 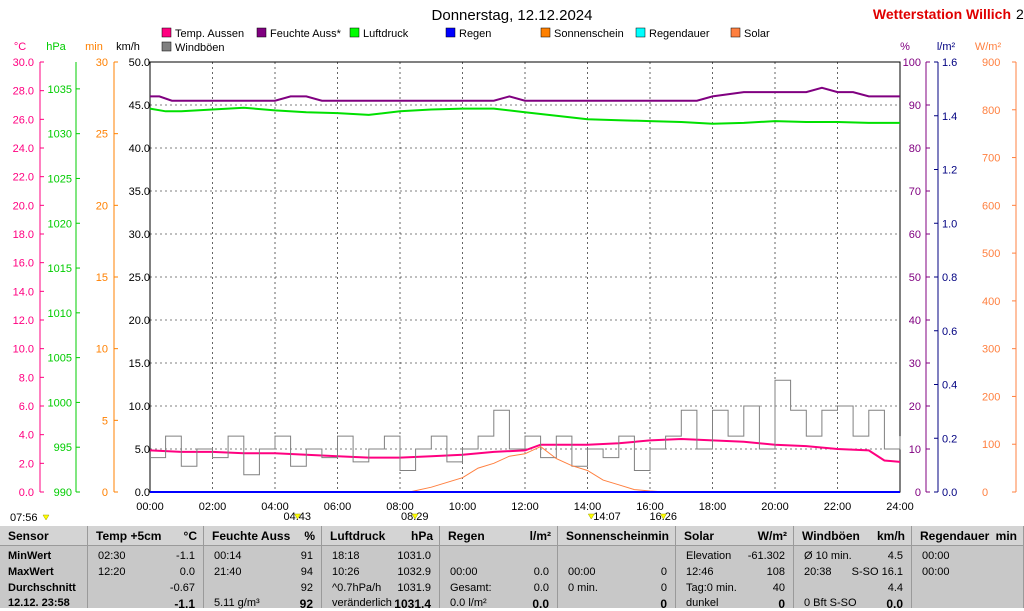 What do you see at coordinates (26, 378) in the screenshot?
I see `temp-tick-label: 8.0` at bounding box center [26, 378].